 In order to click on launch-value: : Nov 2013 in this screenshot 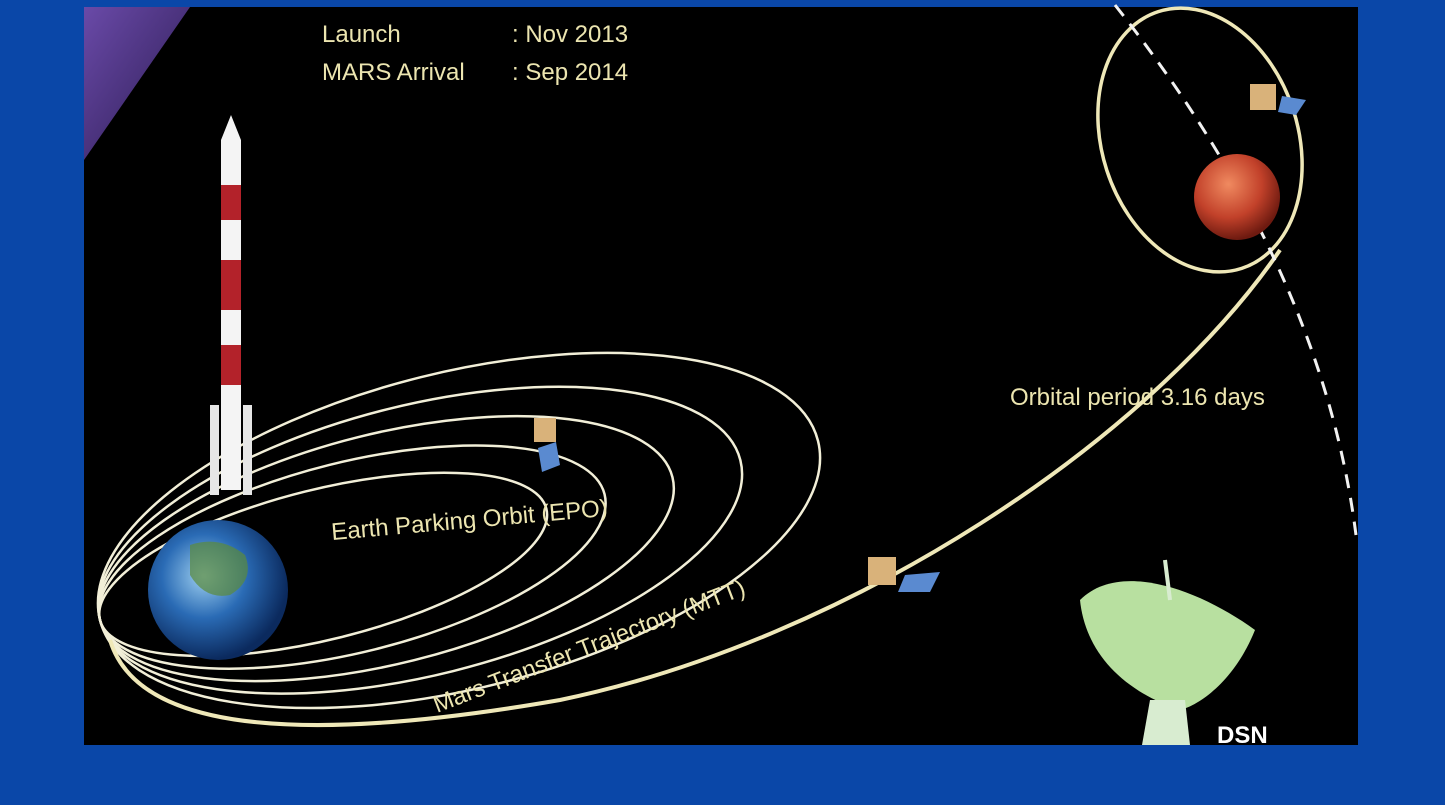, I will do `click(570, 34)`.